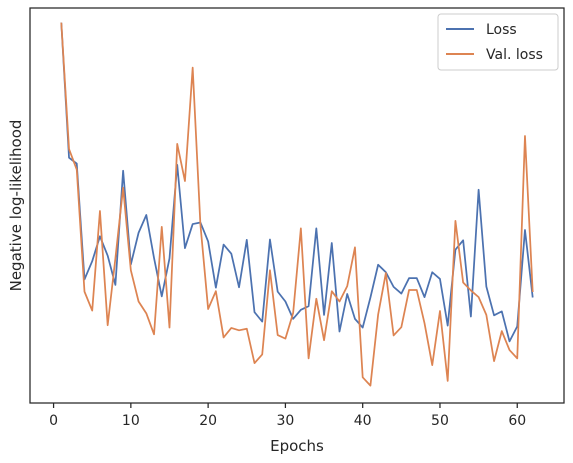  Describe the element at coordinates (131, 421) in the screenshot. I see `x-tick-label: 10` at that location.